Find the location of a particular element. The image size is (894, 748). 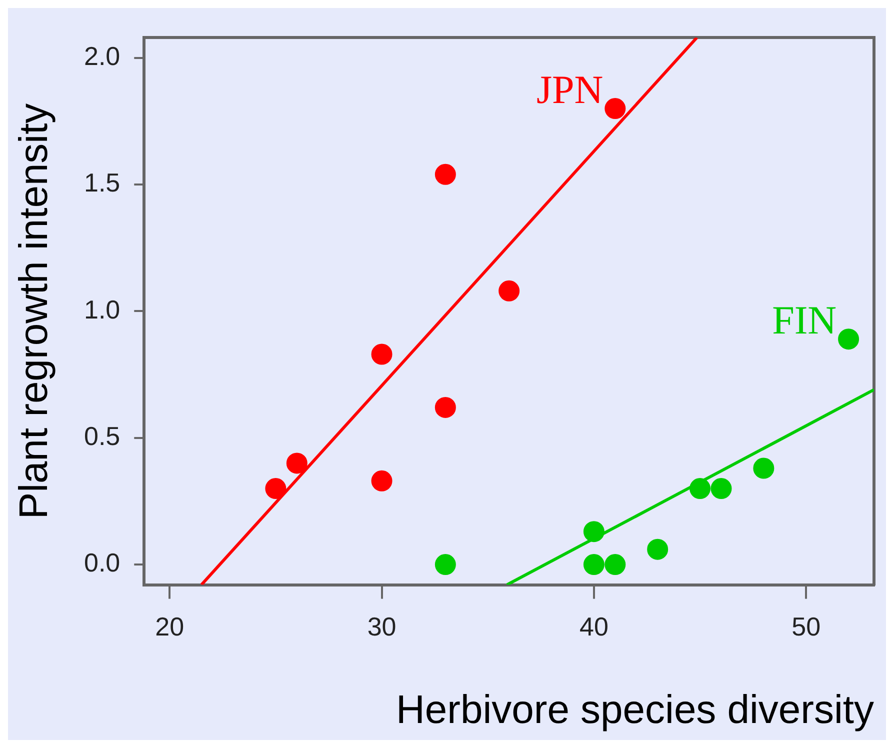

y-tick-label: 0.5 is located at coordinates (102, 436).